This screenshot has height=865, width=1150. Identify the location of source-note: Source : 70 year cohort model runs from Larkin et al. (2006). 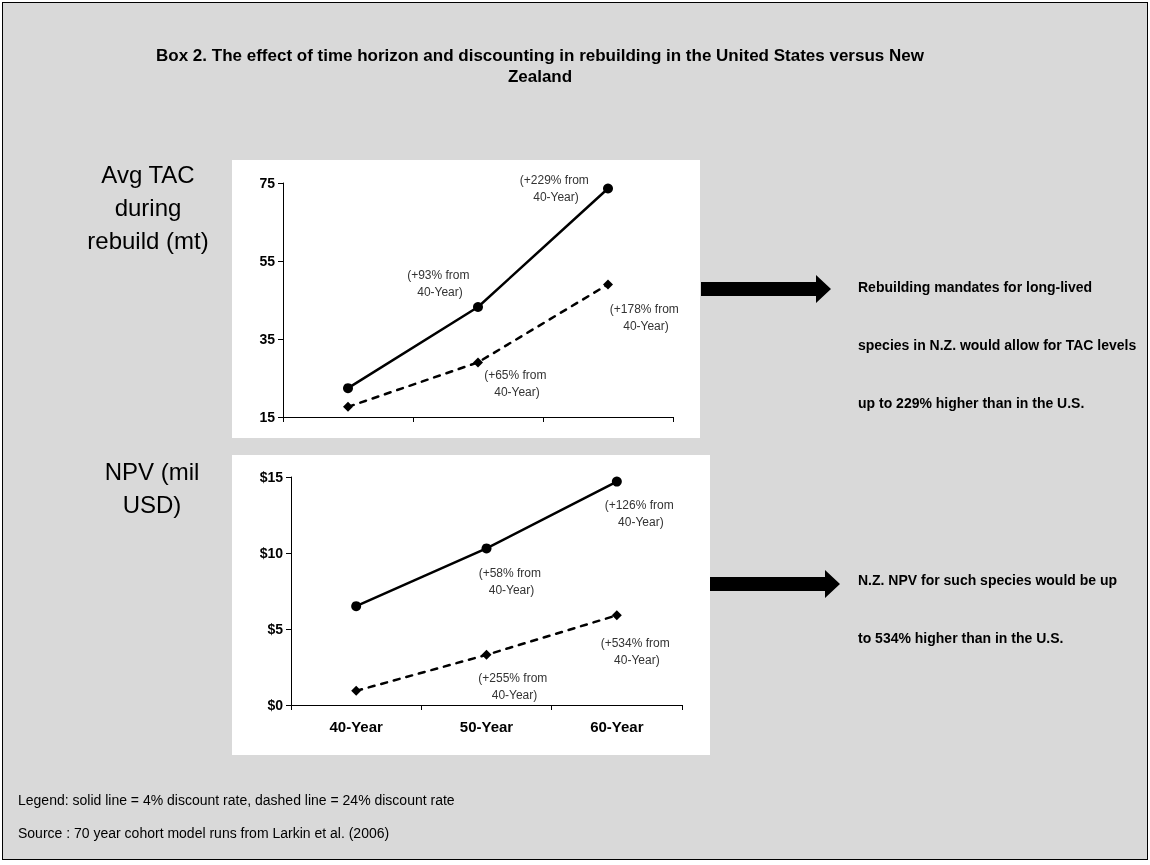
(204, 833).